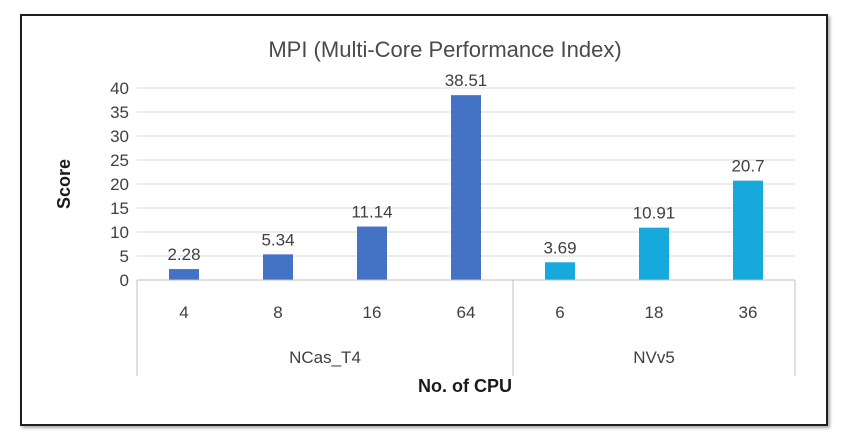  I want to click on y-tick-label: 20, so click(119, 184).